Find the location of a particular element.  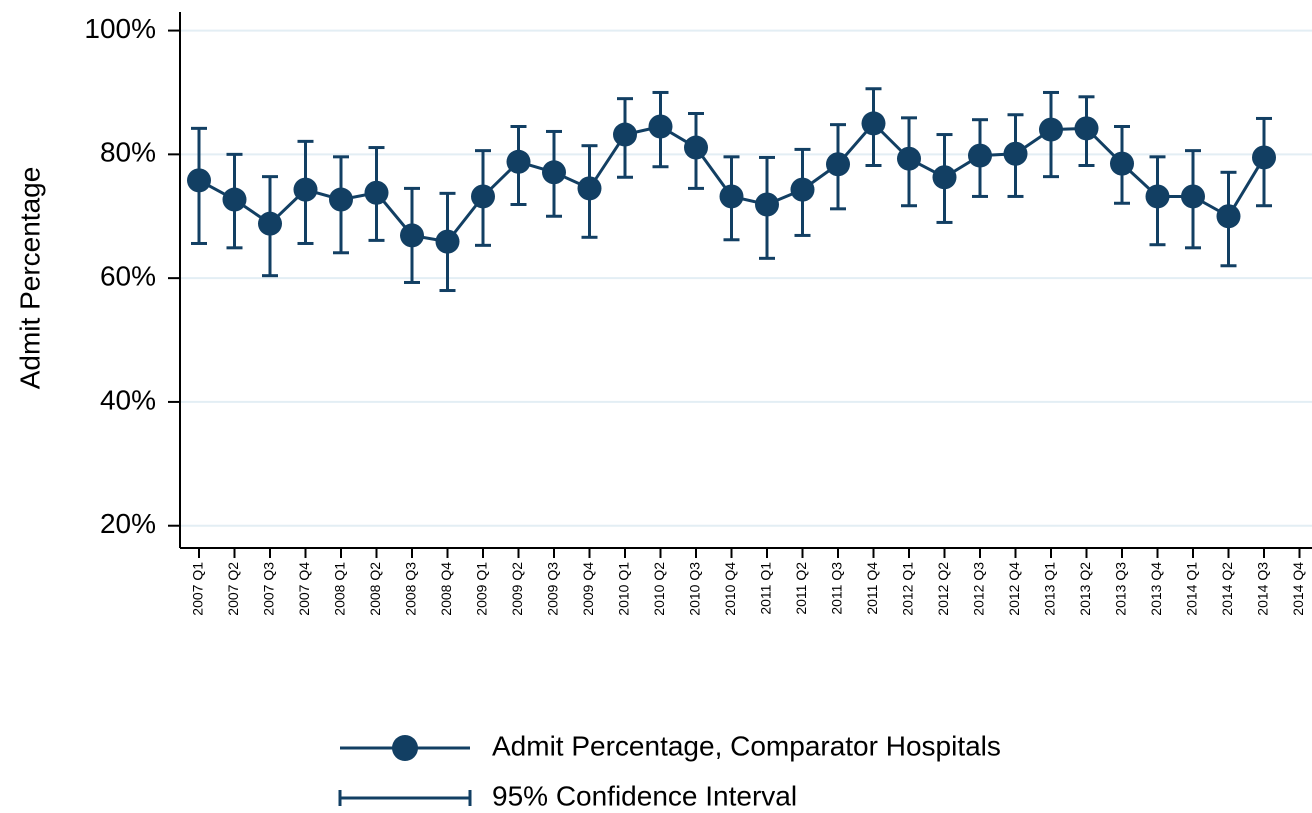

x-tick-label: 2009 Q1 is located at coordinates (482, 589).